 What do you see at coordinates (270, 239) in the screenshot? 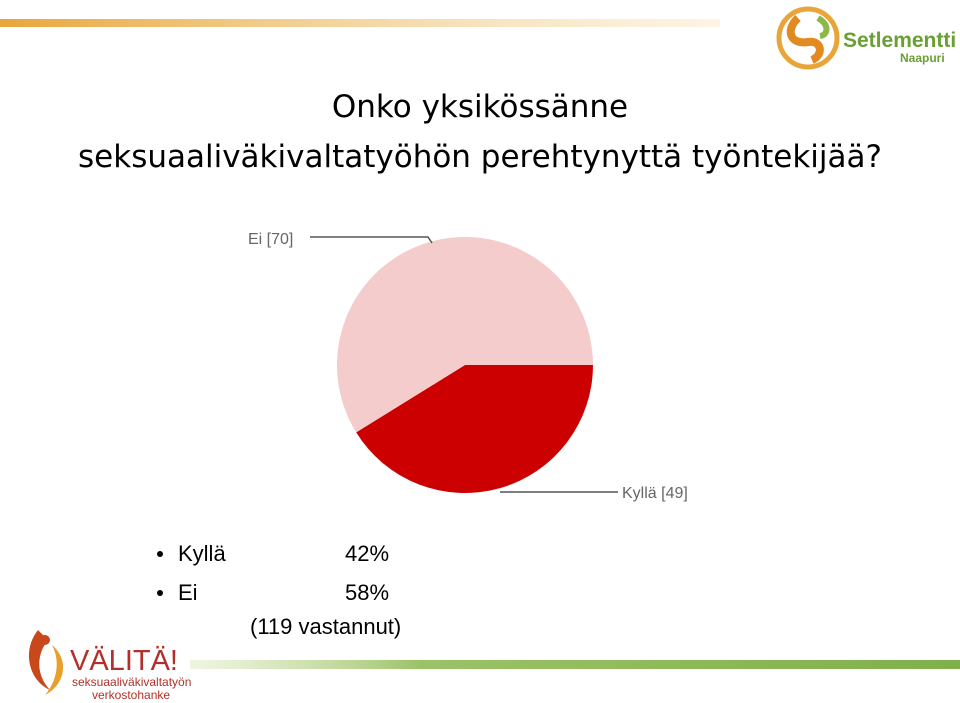
I see `data-label: Ei [70]` at bounding box center [270, 239].